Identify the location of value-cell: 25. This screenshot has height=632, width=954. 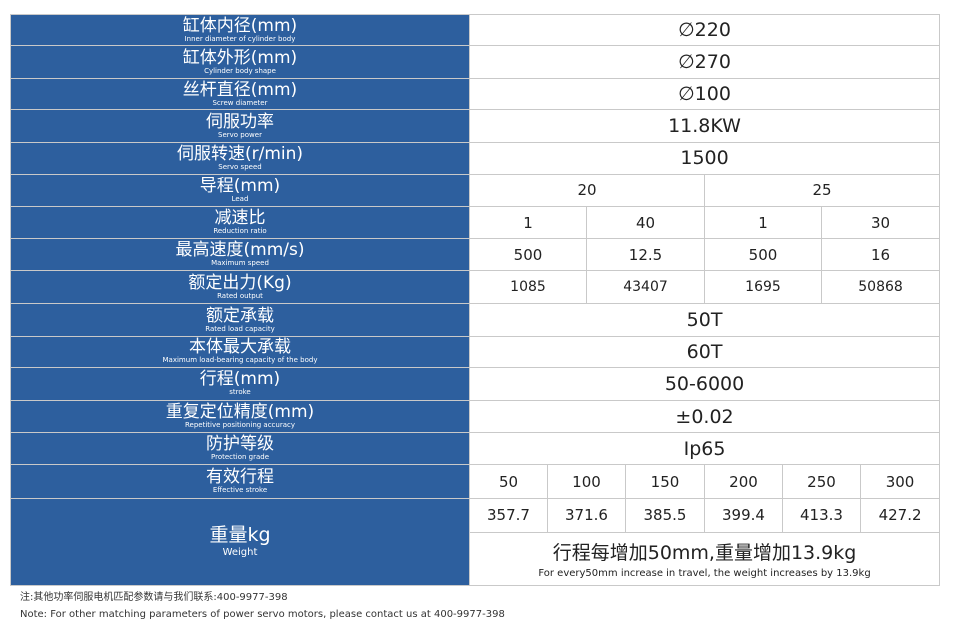
(822, 190).